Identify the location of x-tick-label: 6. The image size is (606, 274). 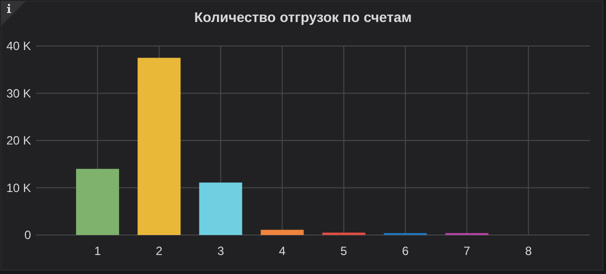
(405, 251).